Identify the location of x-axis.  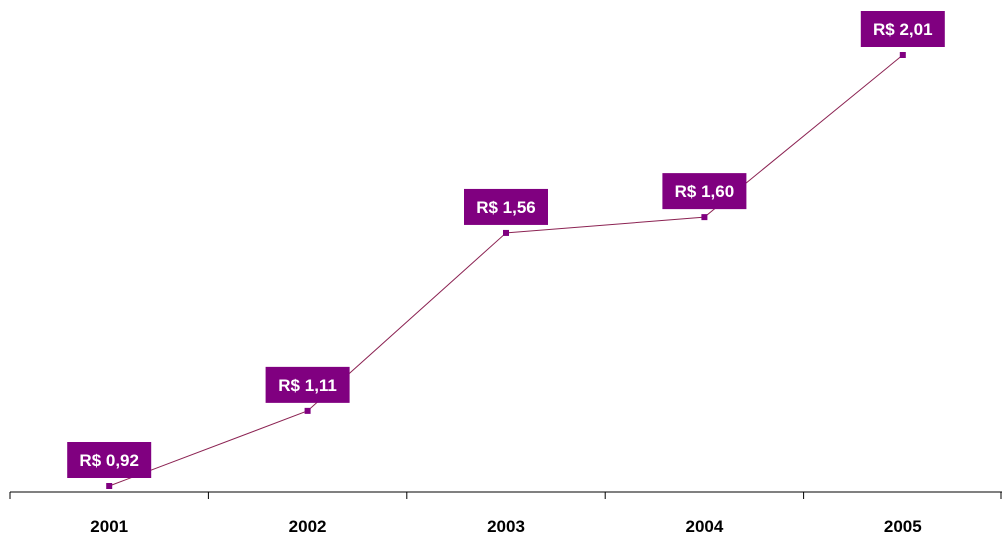
(505, 495).